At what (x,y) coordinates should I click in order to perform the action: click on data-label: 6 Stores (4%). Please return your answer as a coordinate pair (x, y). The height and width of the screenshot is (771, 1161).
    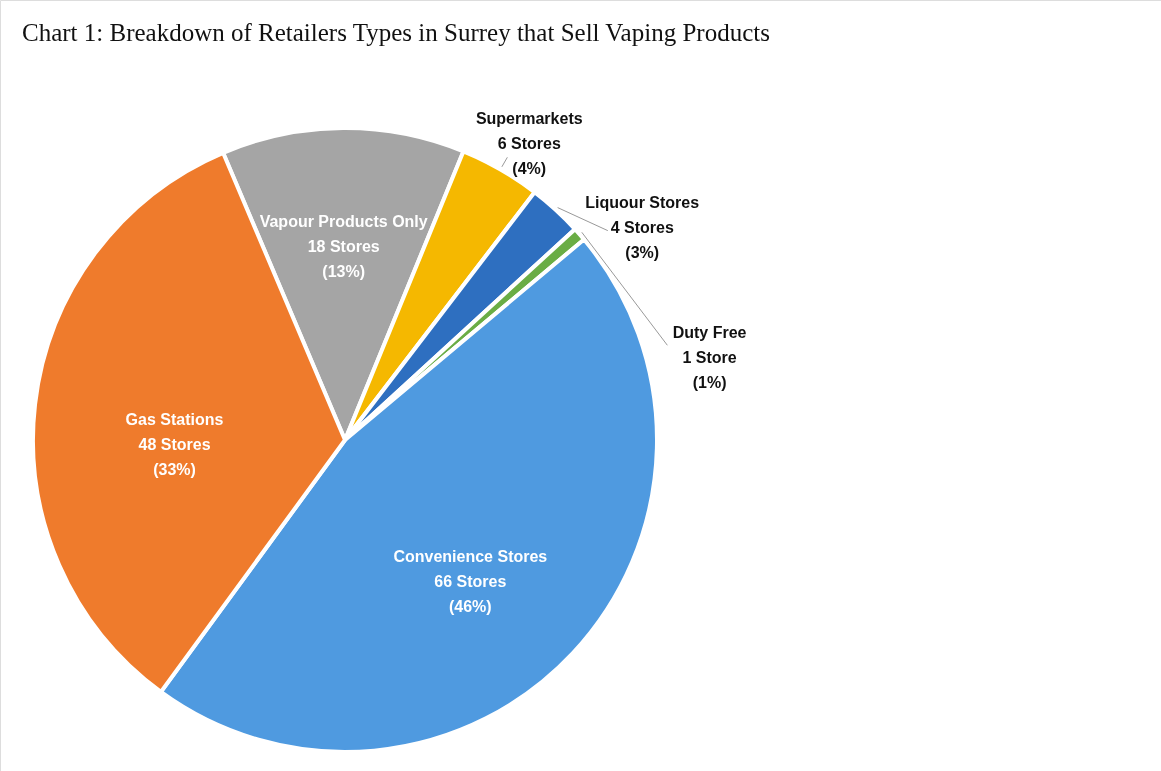
    Looking at the image, I should click on (529, 156).